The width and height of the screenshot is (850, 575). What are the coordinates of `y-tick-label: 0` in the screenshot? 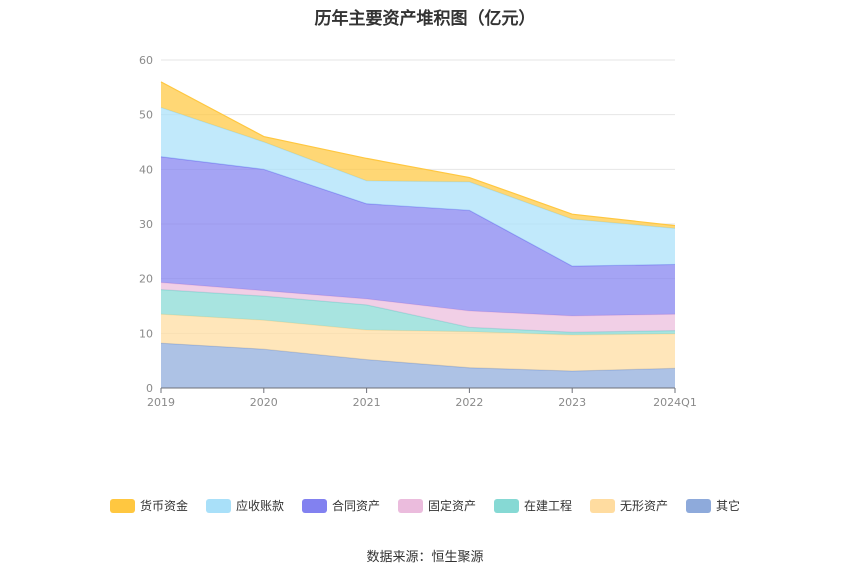 It's located at (149, 388).